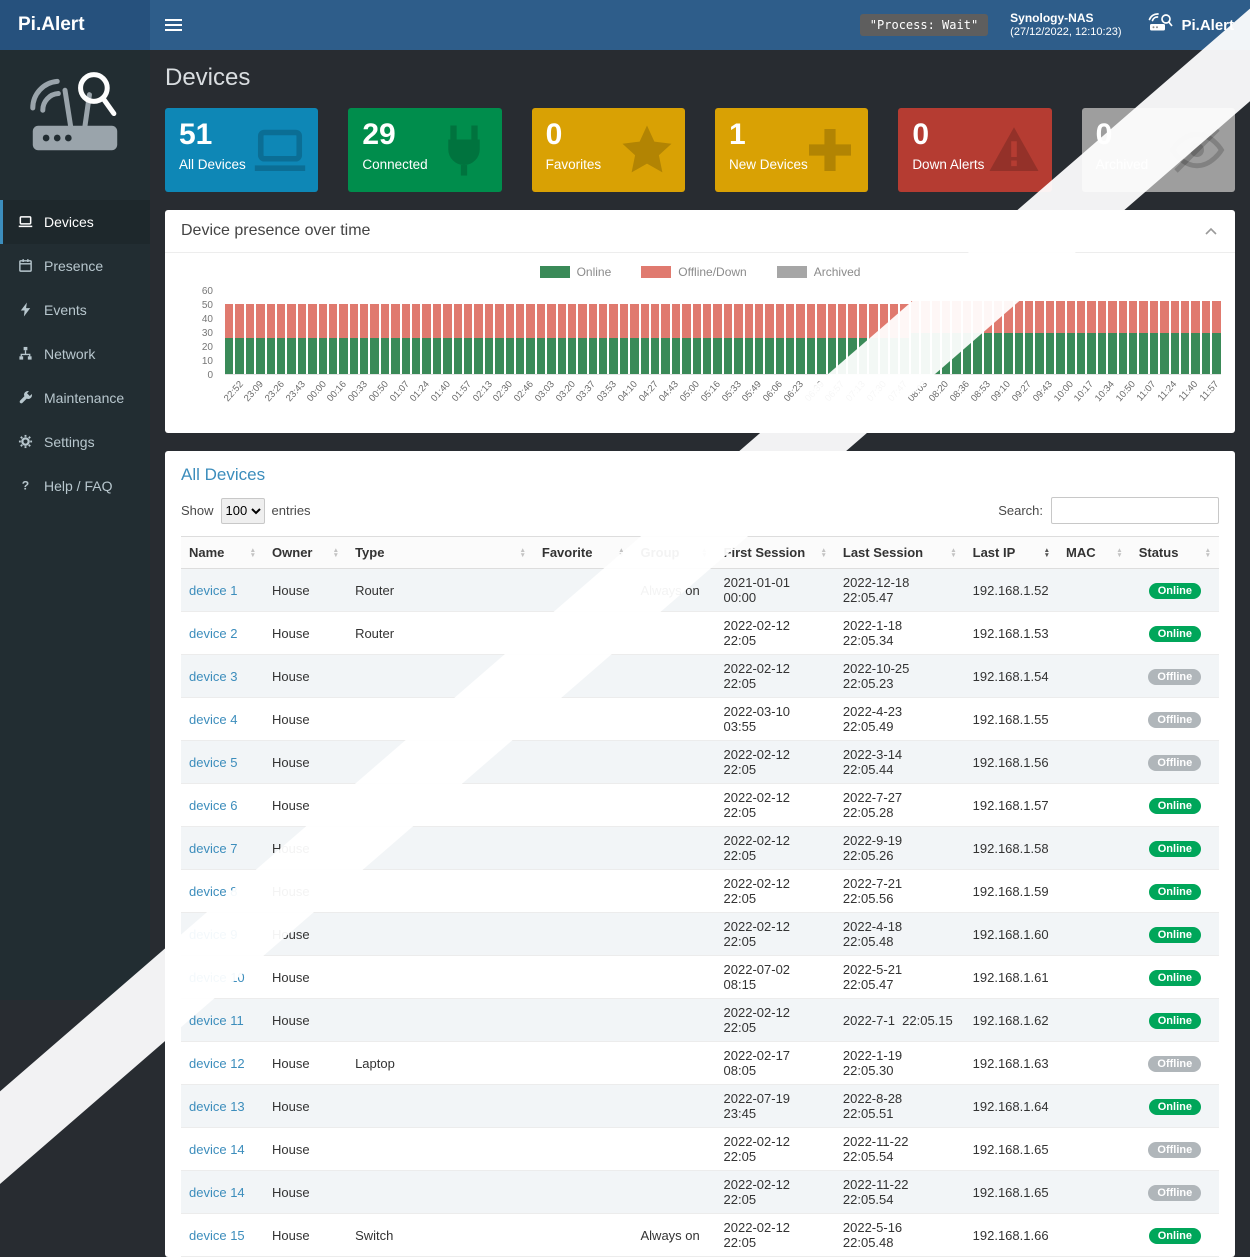 Image resolution: width=1250 pixels, height=1257 pixels. Describe the element at coordinates (213, 633) in the screenshot. I see `device-link: device 2` at that location.